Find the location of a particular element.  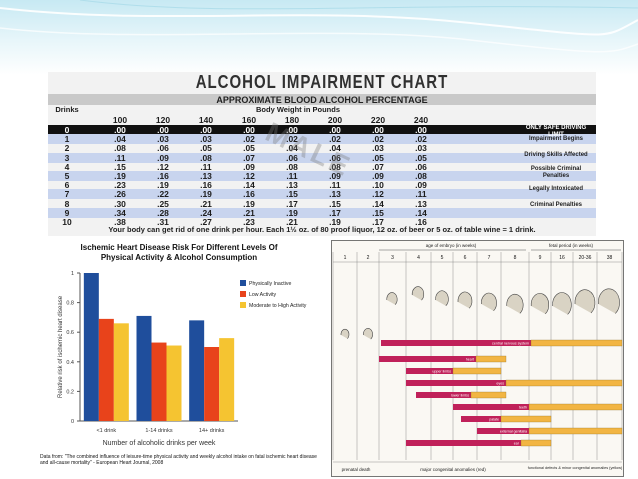

drinks-cell: 9 is located at coordinates (67, 212).